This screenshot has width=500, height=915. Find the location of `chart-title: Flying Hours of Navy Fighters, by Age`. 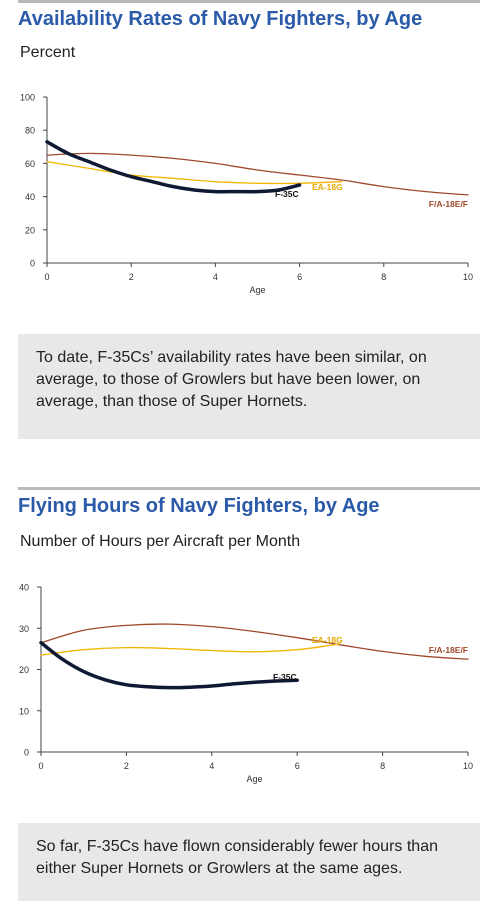

chart-title: Flying Hours of Navy Fighters, by Age is located at coordinates (199, 506).